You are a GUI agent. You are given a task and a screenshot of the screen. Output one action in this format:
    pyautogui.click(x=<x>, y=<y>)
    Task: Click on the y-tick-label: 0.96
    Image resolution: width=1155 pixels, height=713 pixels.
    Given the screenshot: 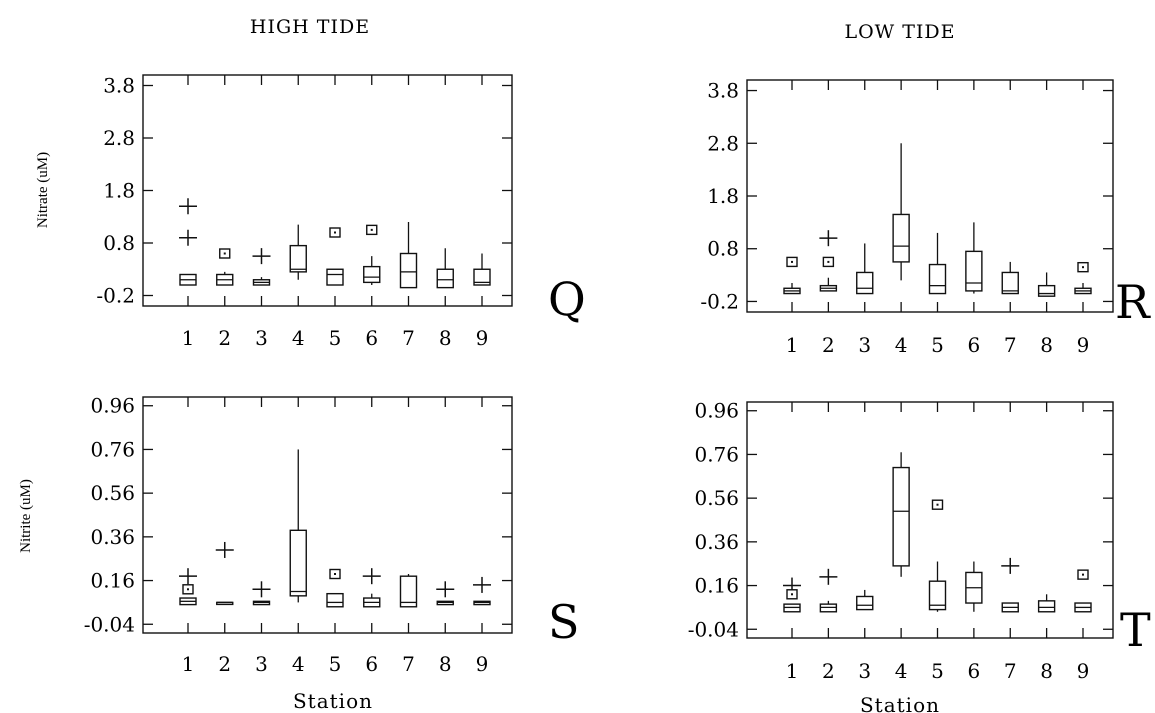 What is the action you would take?
    pyautogui.click(x=112, y=406)
    